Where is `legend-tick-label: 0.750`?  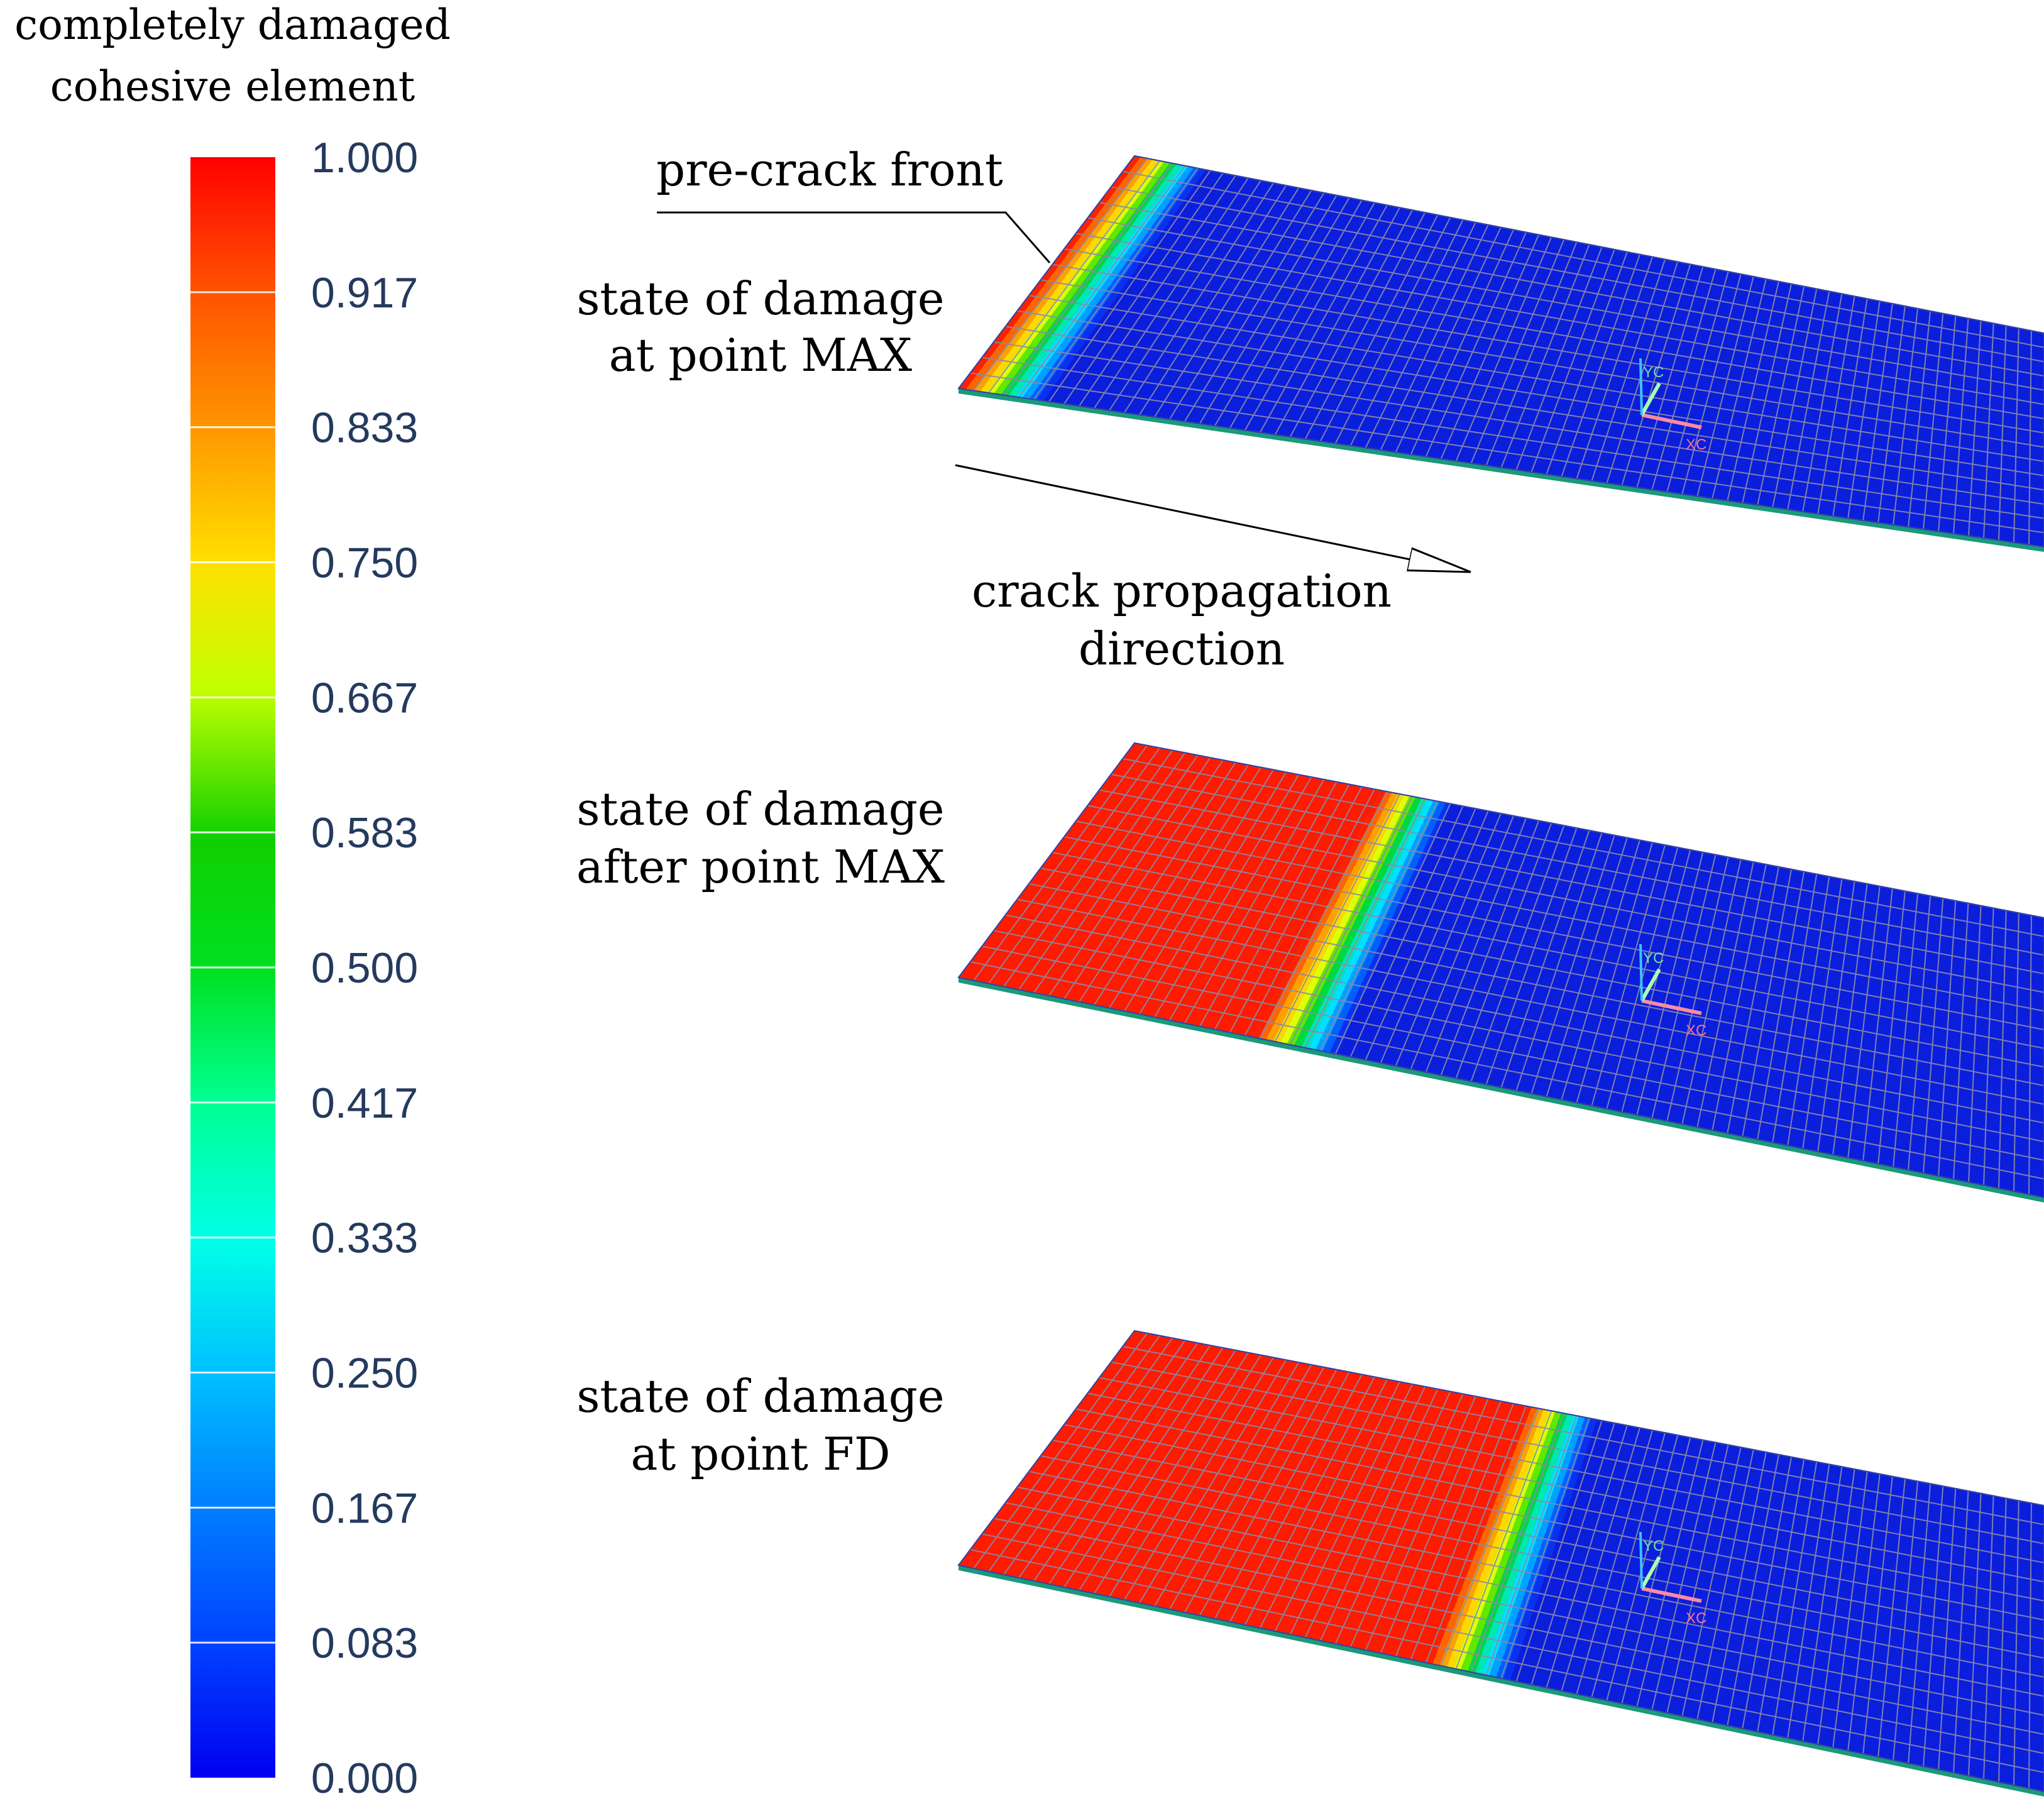
legend-tick-label: 0.750 is located at coordinates (365, 563).